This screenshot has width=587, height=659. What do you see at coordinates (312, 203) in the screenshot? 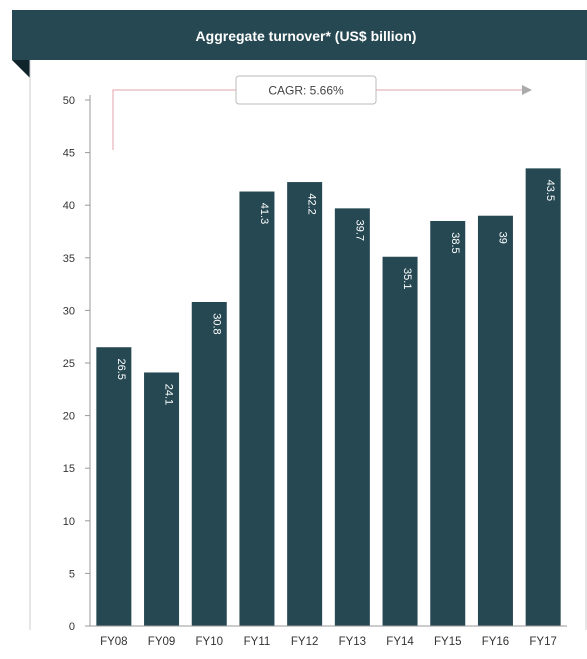
I see `bar-value-label: 42.2` at bounding box center [312, 203].